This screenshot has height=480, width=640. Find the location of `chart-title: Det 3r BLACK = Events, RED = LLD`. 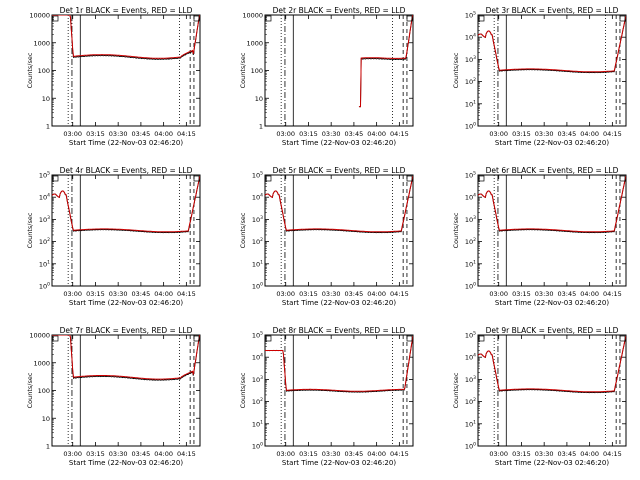

chart-title: Det 3r BLACK = Events, RED = LLD is located at coordinates (552, 10).